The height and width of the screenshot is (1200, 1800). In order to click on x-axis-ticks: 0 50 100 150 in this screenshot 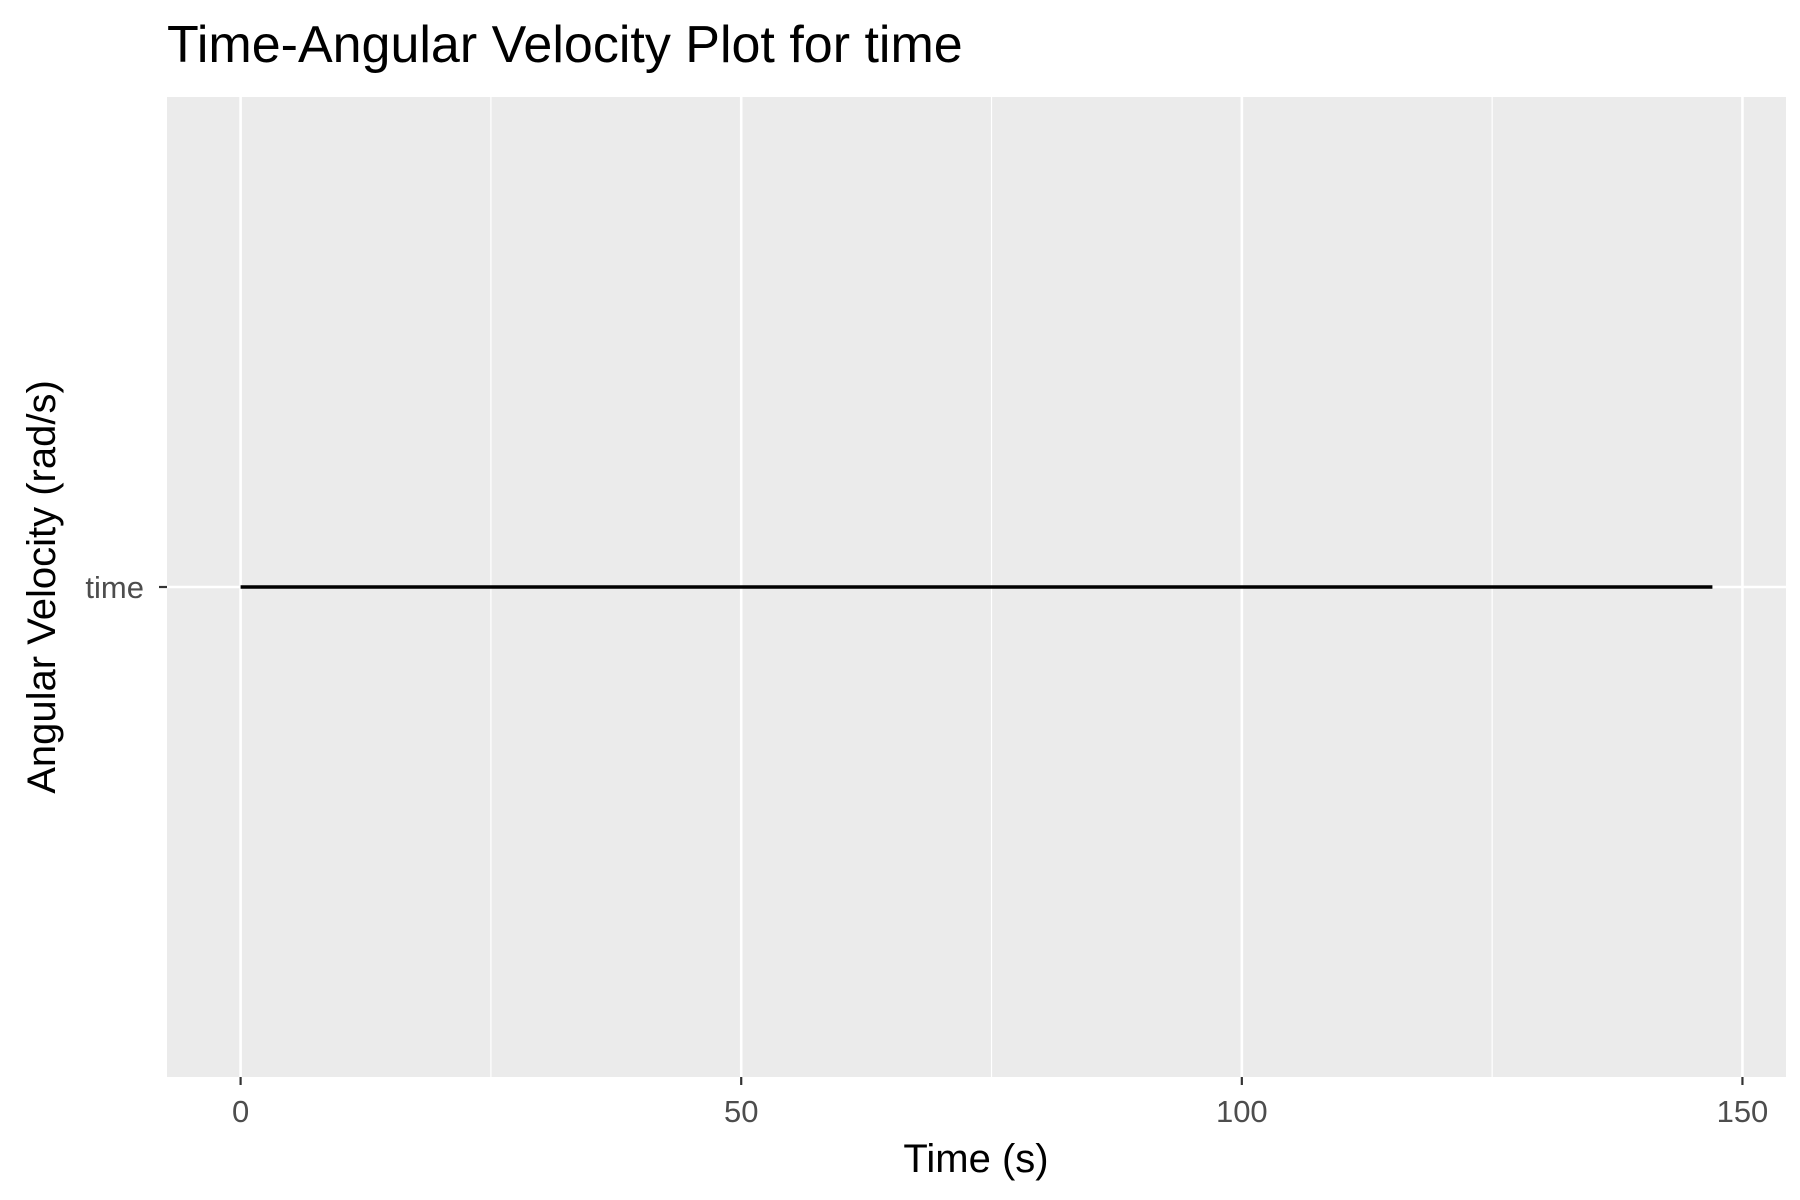, I will do `click(1000, 1103)`.